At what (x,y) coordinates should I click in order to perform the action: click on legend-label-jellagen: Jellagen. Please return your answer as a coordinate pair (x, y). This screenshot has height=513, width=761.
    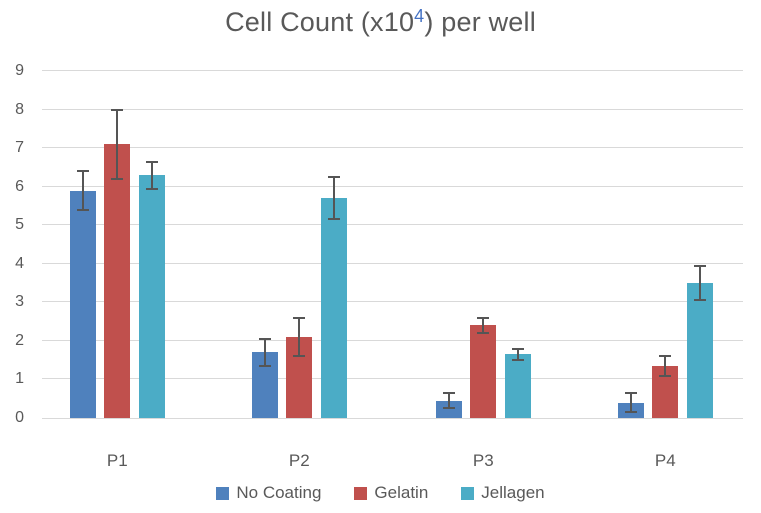
    Looking at the image, I should click on (513, 492).